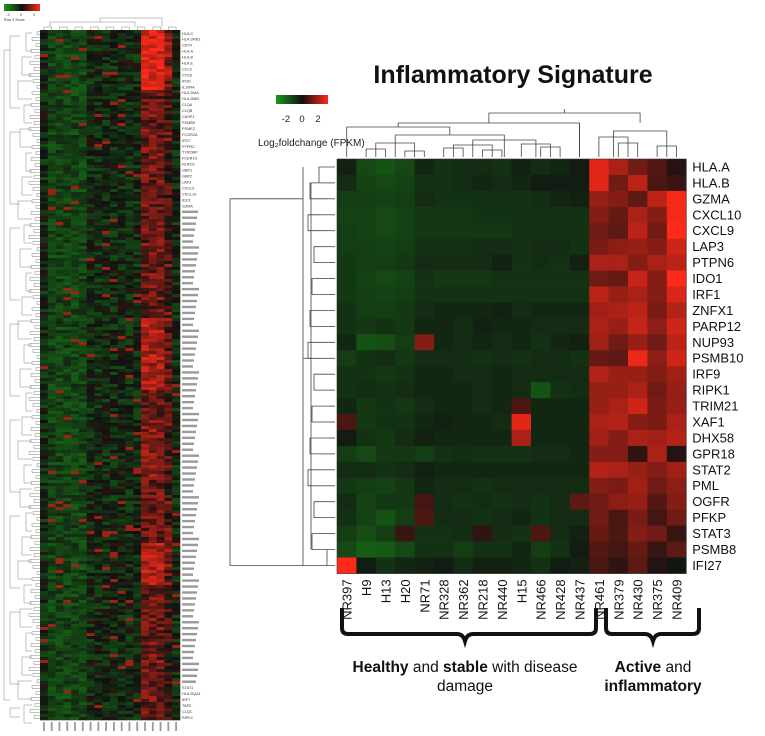  I want to click on overview-row-label: GZMA, so click(187, 206).